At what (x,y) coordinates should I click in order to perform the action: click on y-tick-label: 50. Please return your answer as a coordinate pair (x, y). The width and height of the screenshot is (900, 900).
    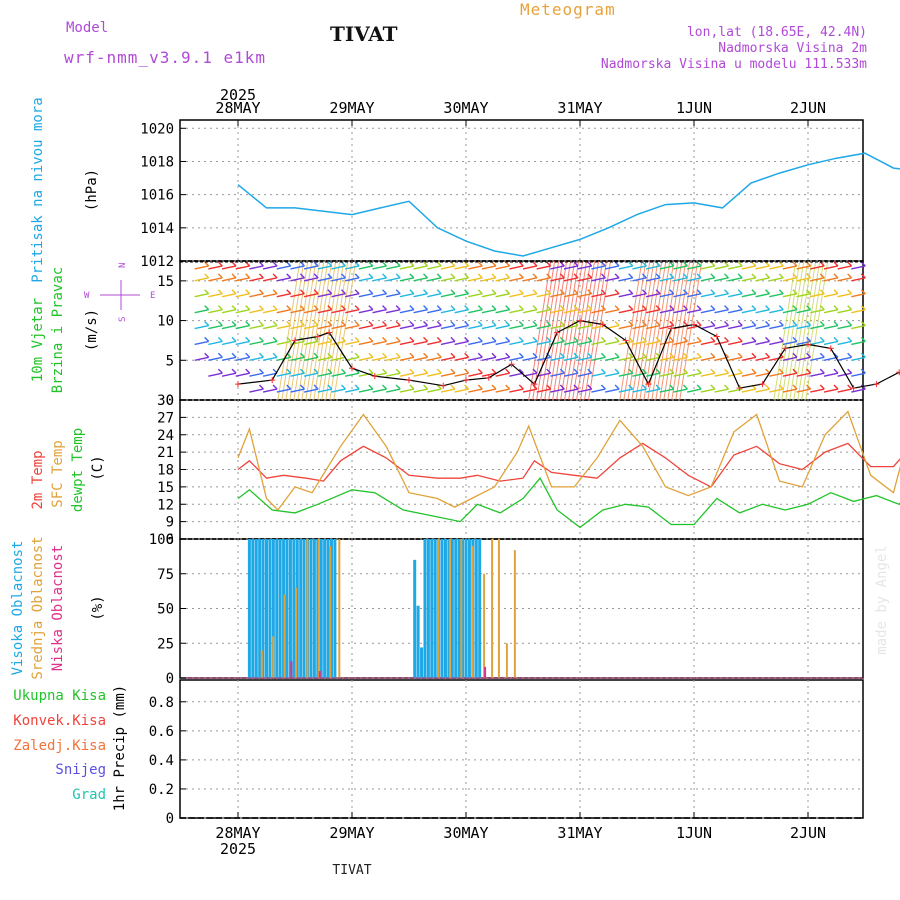
    Looking at the image, I should click on (165, 610).